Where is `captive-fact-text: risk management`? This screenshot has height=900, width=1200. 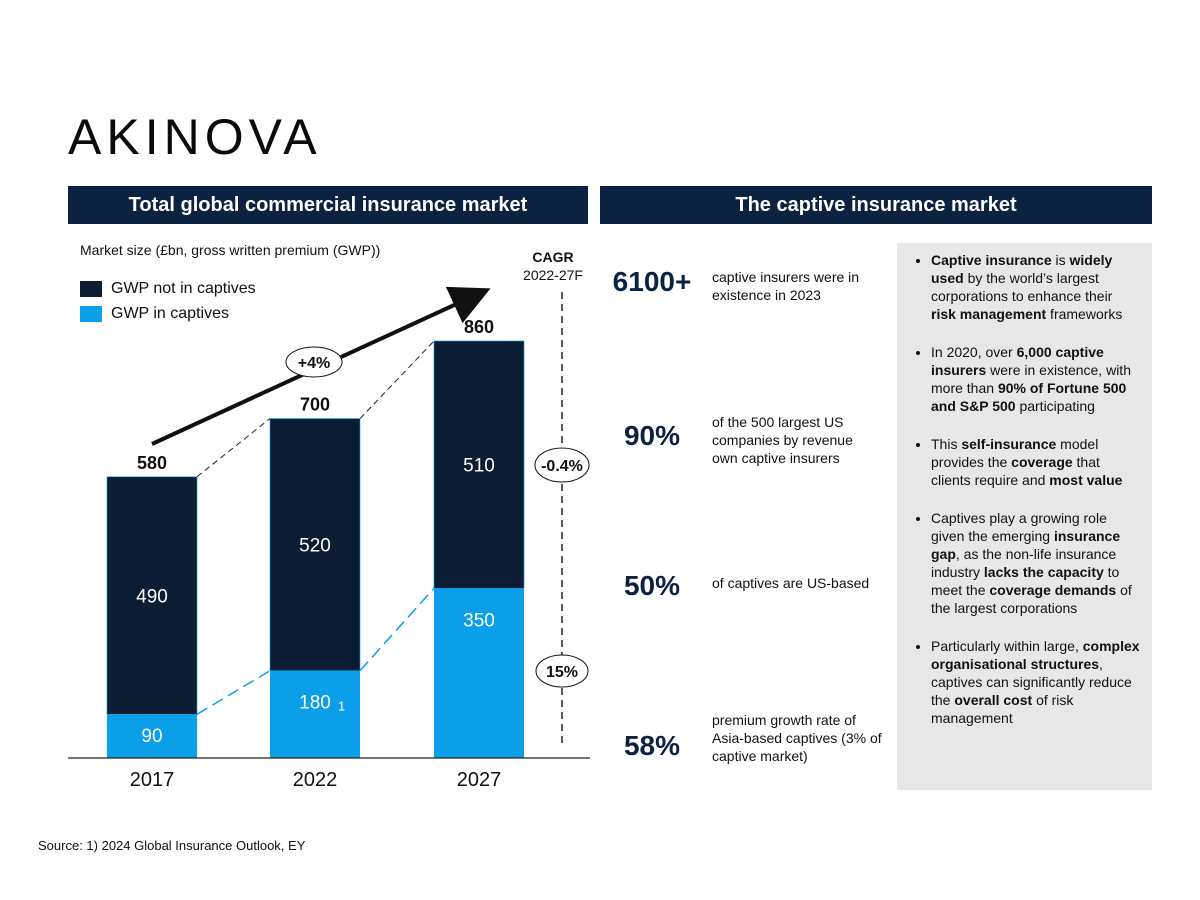
captive-fact-text: risk management is located at coordinates (989, 314).